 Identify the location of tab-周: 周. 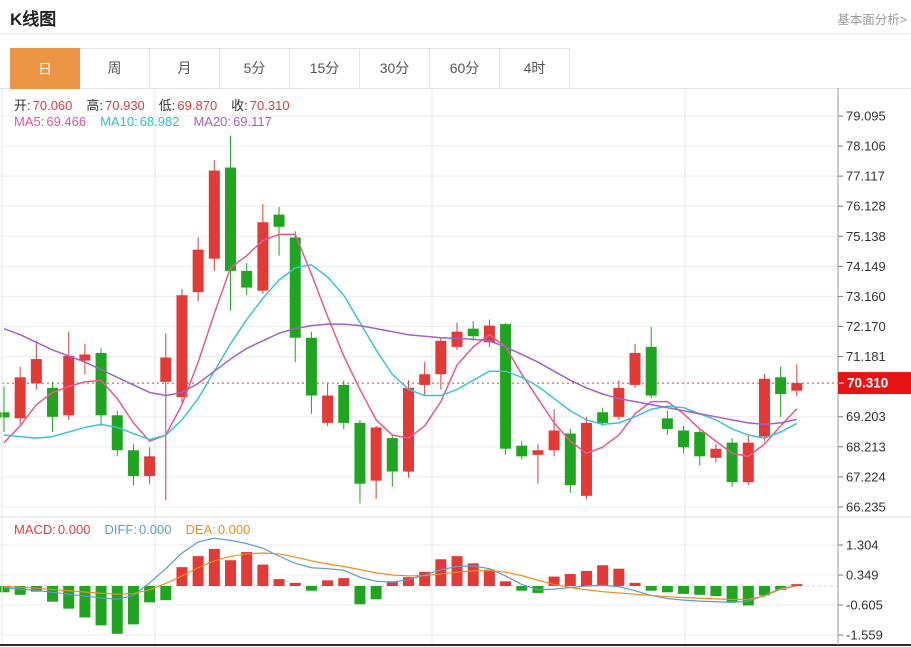
(115, 68).